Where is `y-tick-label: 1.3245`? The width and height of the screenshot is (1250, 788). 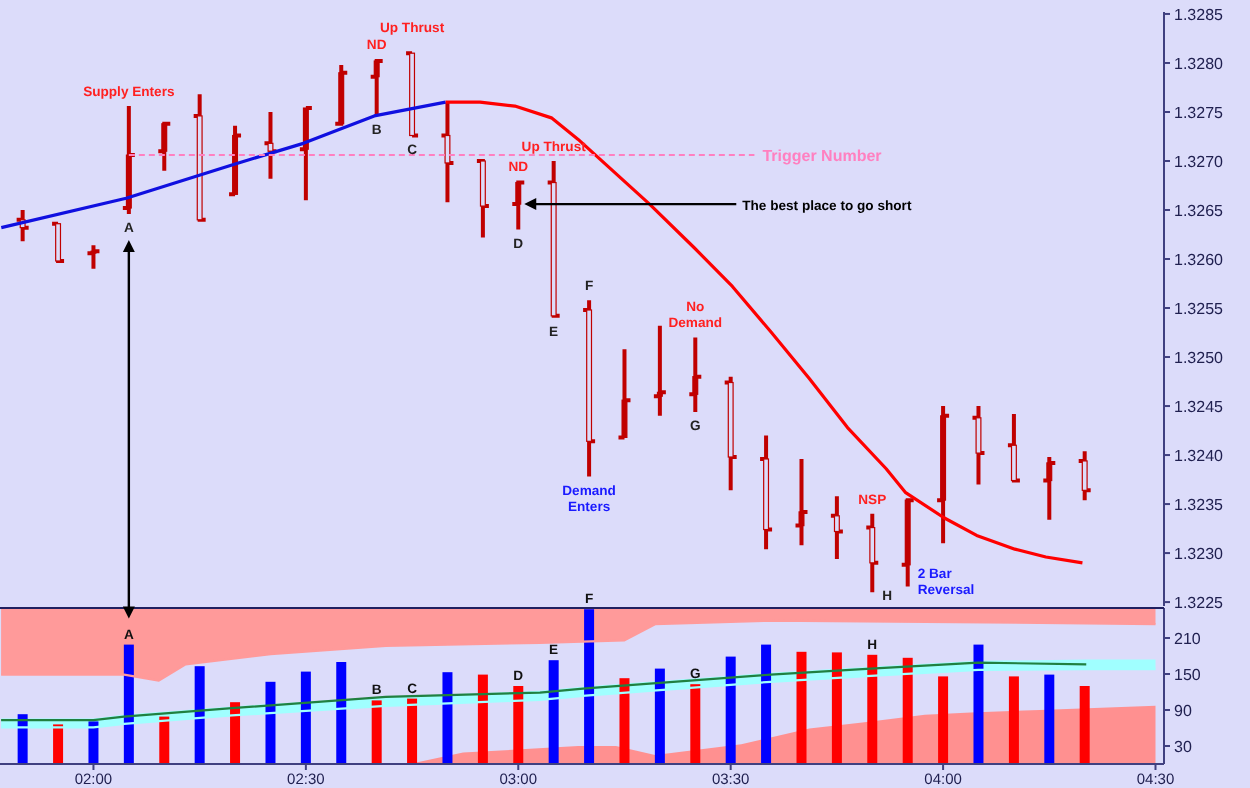 y-tick-label: 1.3245 is located at coordinates (1199, 407).